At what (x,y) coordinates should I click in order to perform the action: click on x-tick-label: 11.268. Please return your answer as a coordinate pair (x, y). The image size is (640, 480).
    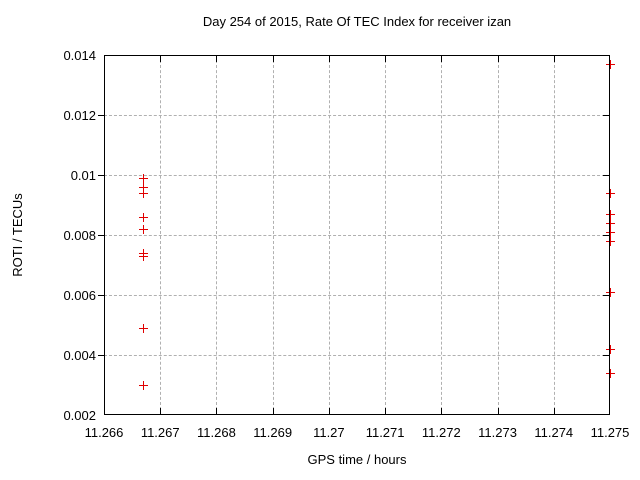
    Looking at the image, I should click on (216, 432).